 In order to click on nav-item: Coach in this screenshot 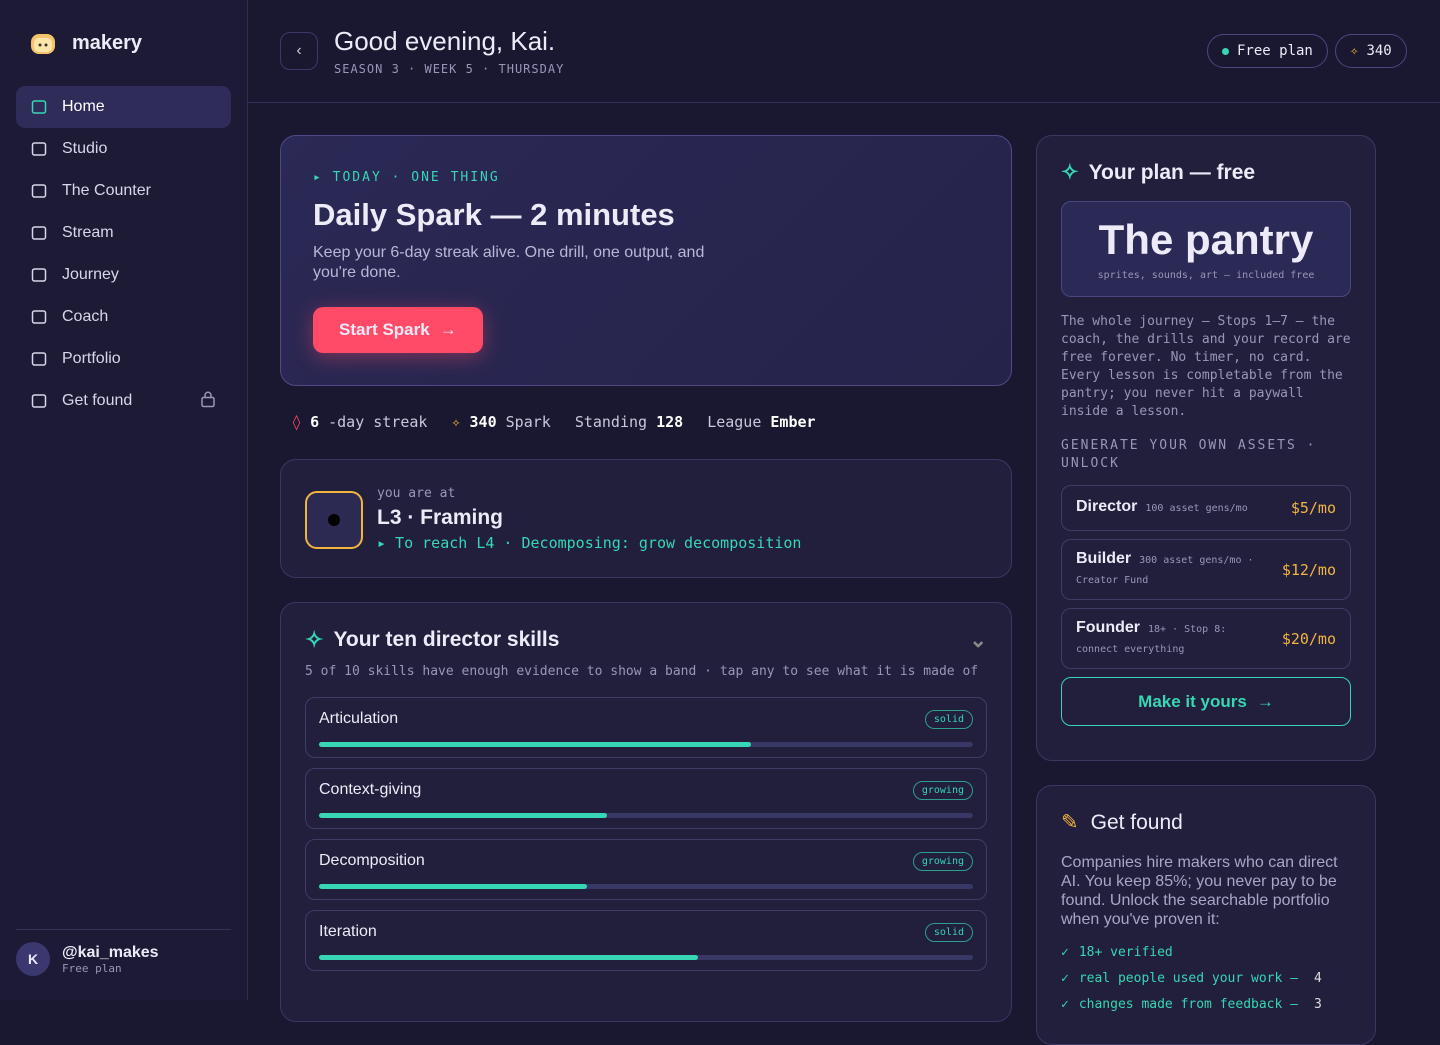, I will do `click(123, 317)`.